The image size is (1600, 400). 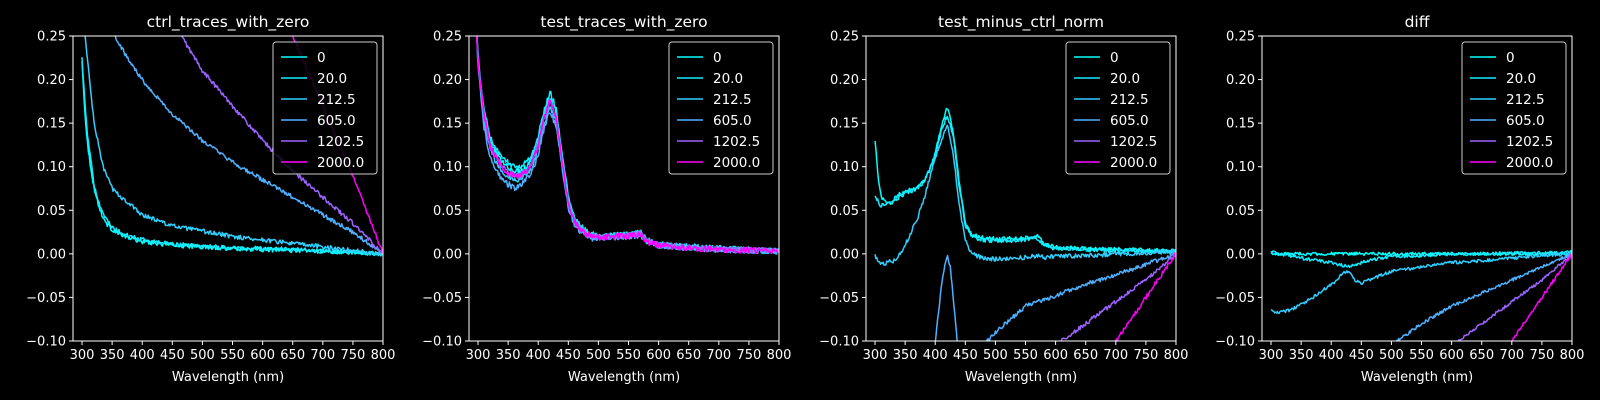 What do you see at coordinates (1021, 22) in the screenshot?
I see `chart-title: test_minus_ctrl_norm` at bounding box center [1021, 22].